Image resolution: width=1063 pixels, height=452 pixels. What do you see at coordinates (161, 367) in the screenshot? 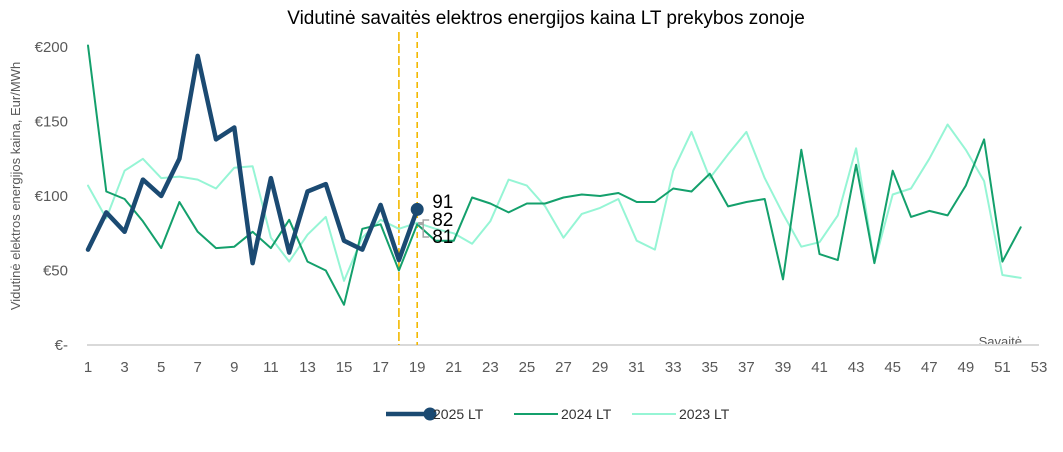
I see `x-tick-label: 5` at bounding box center [161, 367].